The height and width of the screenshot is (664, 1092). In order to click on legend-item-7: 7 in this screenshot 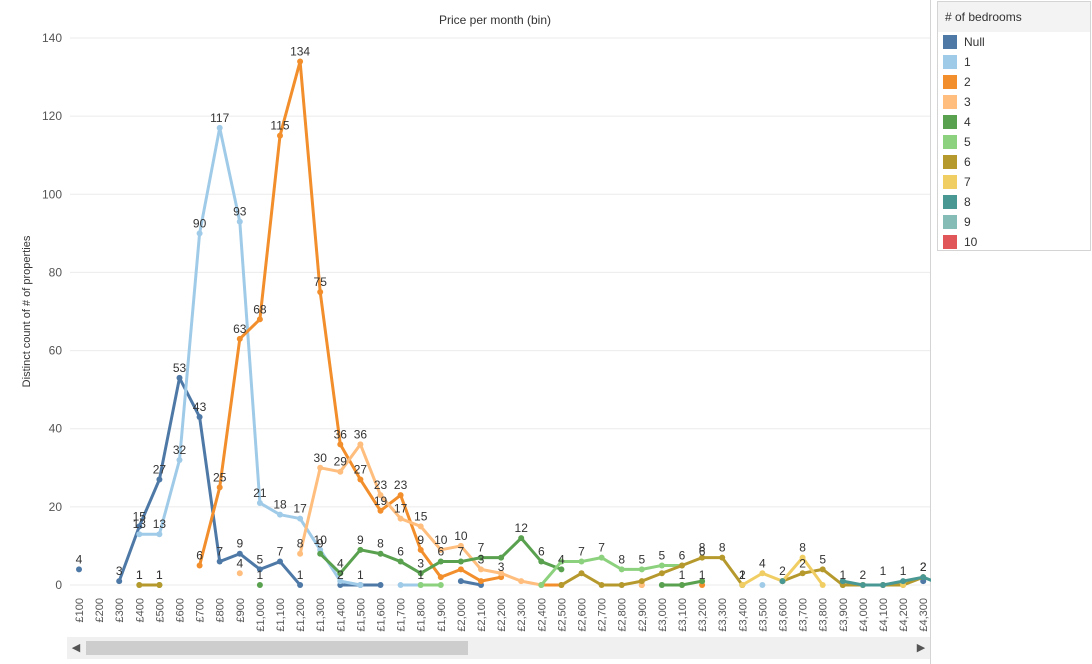, I will do `click(1014, 182)`.